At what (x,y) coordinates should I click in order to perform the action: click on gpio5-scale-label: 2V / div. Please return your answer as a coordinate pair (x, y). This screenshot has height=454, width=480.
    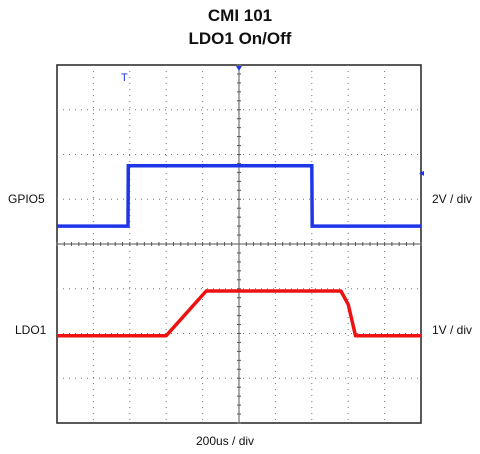
    Looking at the image, I should click on (452, 199).